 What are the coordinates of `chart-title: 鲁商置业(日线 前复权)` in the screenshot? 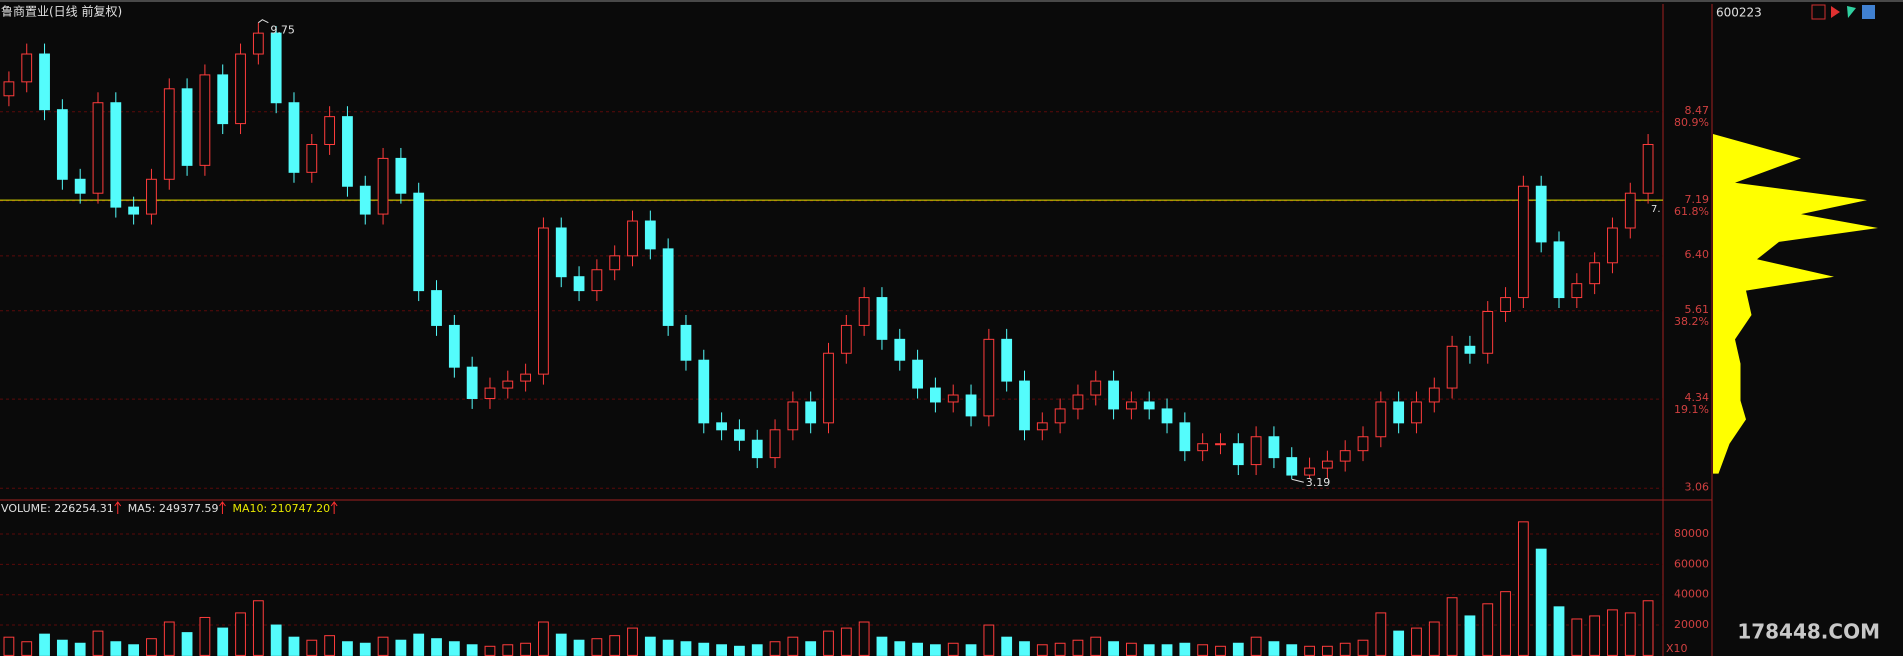 It's located at (61, 11).